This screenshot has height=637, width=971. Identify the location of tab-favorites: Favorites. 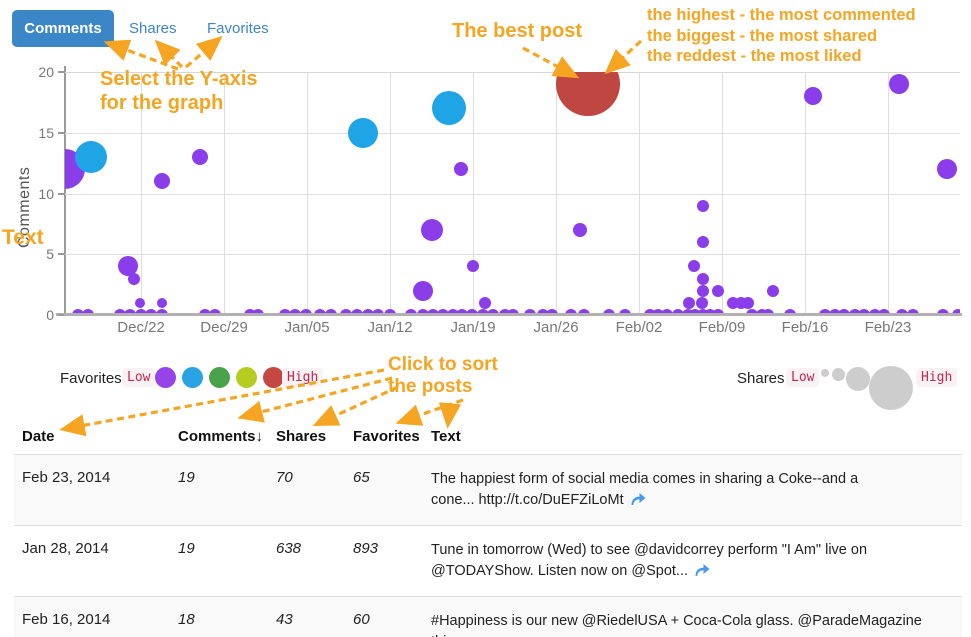
(238, 28).